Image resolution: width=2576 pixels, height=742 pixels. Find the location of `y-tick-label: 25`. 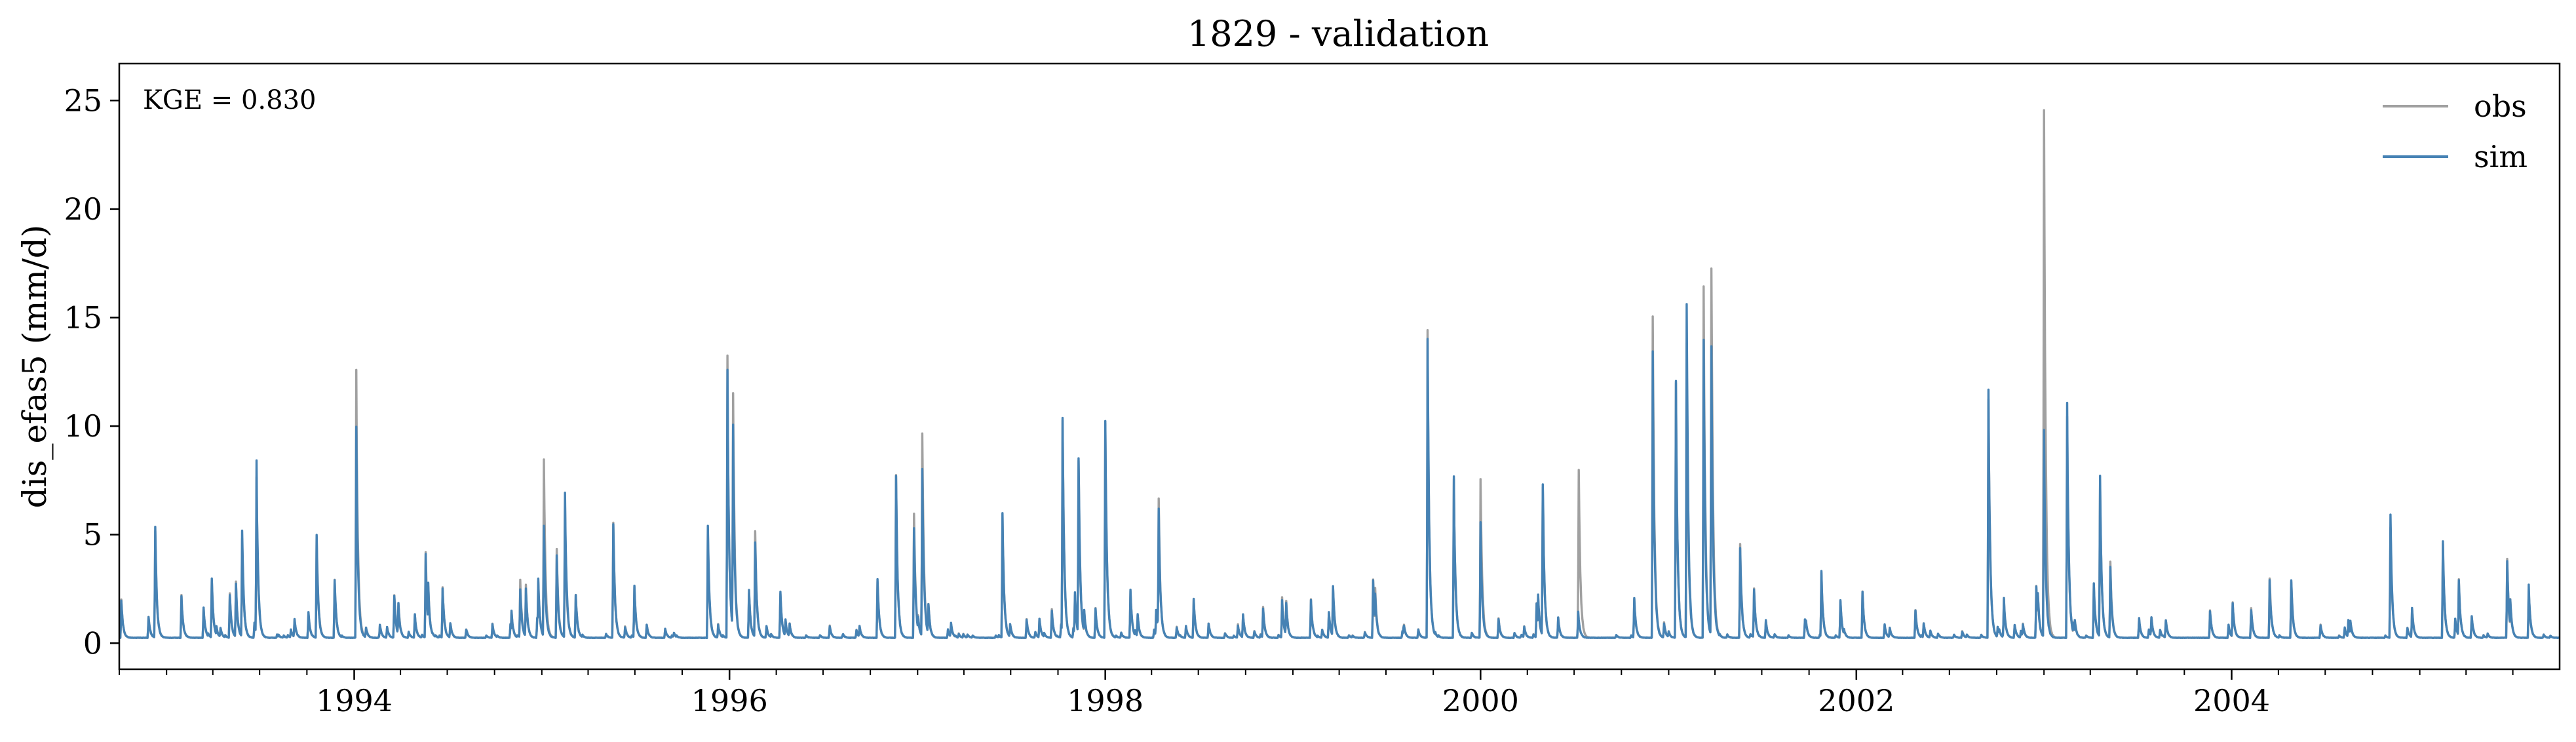

y-tick-label: 25 is located at coordinates (83, 100).